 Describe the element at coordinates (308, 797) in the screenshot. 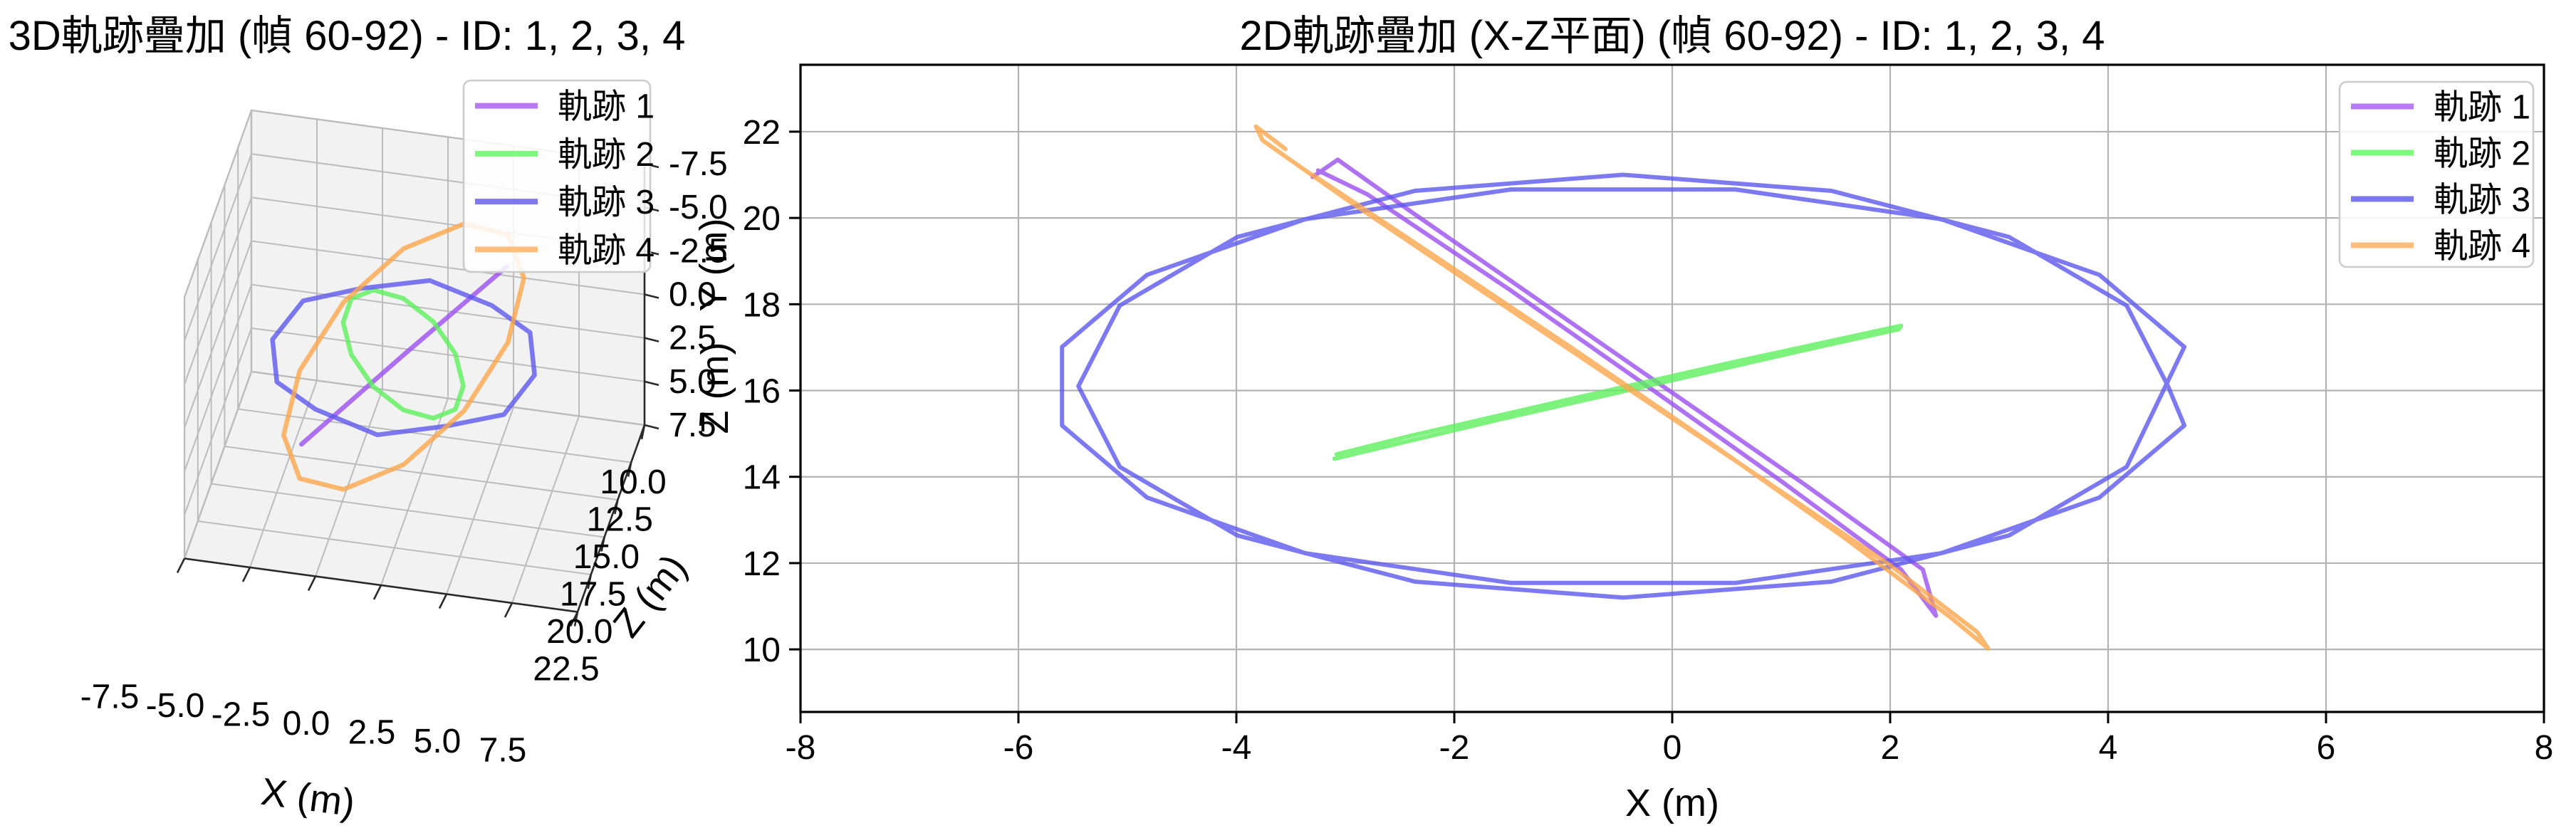

I see `plot3d-xaxis-label: X (m)` at that location.